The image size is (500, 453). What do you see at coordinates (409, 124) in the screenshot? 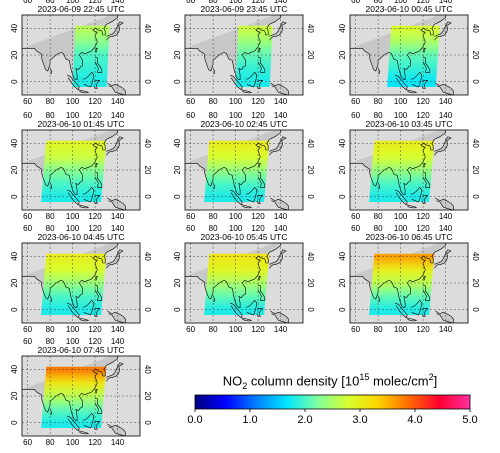
I see `panel-title: 2023-06-10 03:45 UTC` at bounding box center [409, 124].